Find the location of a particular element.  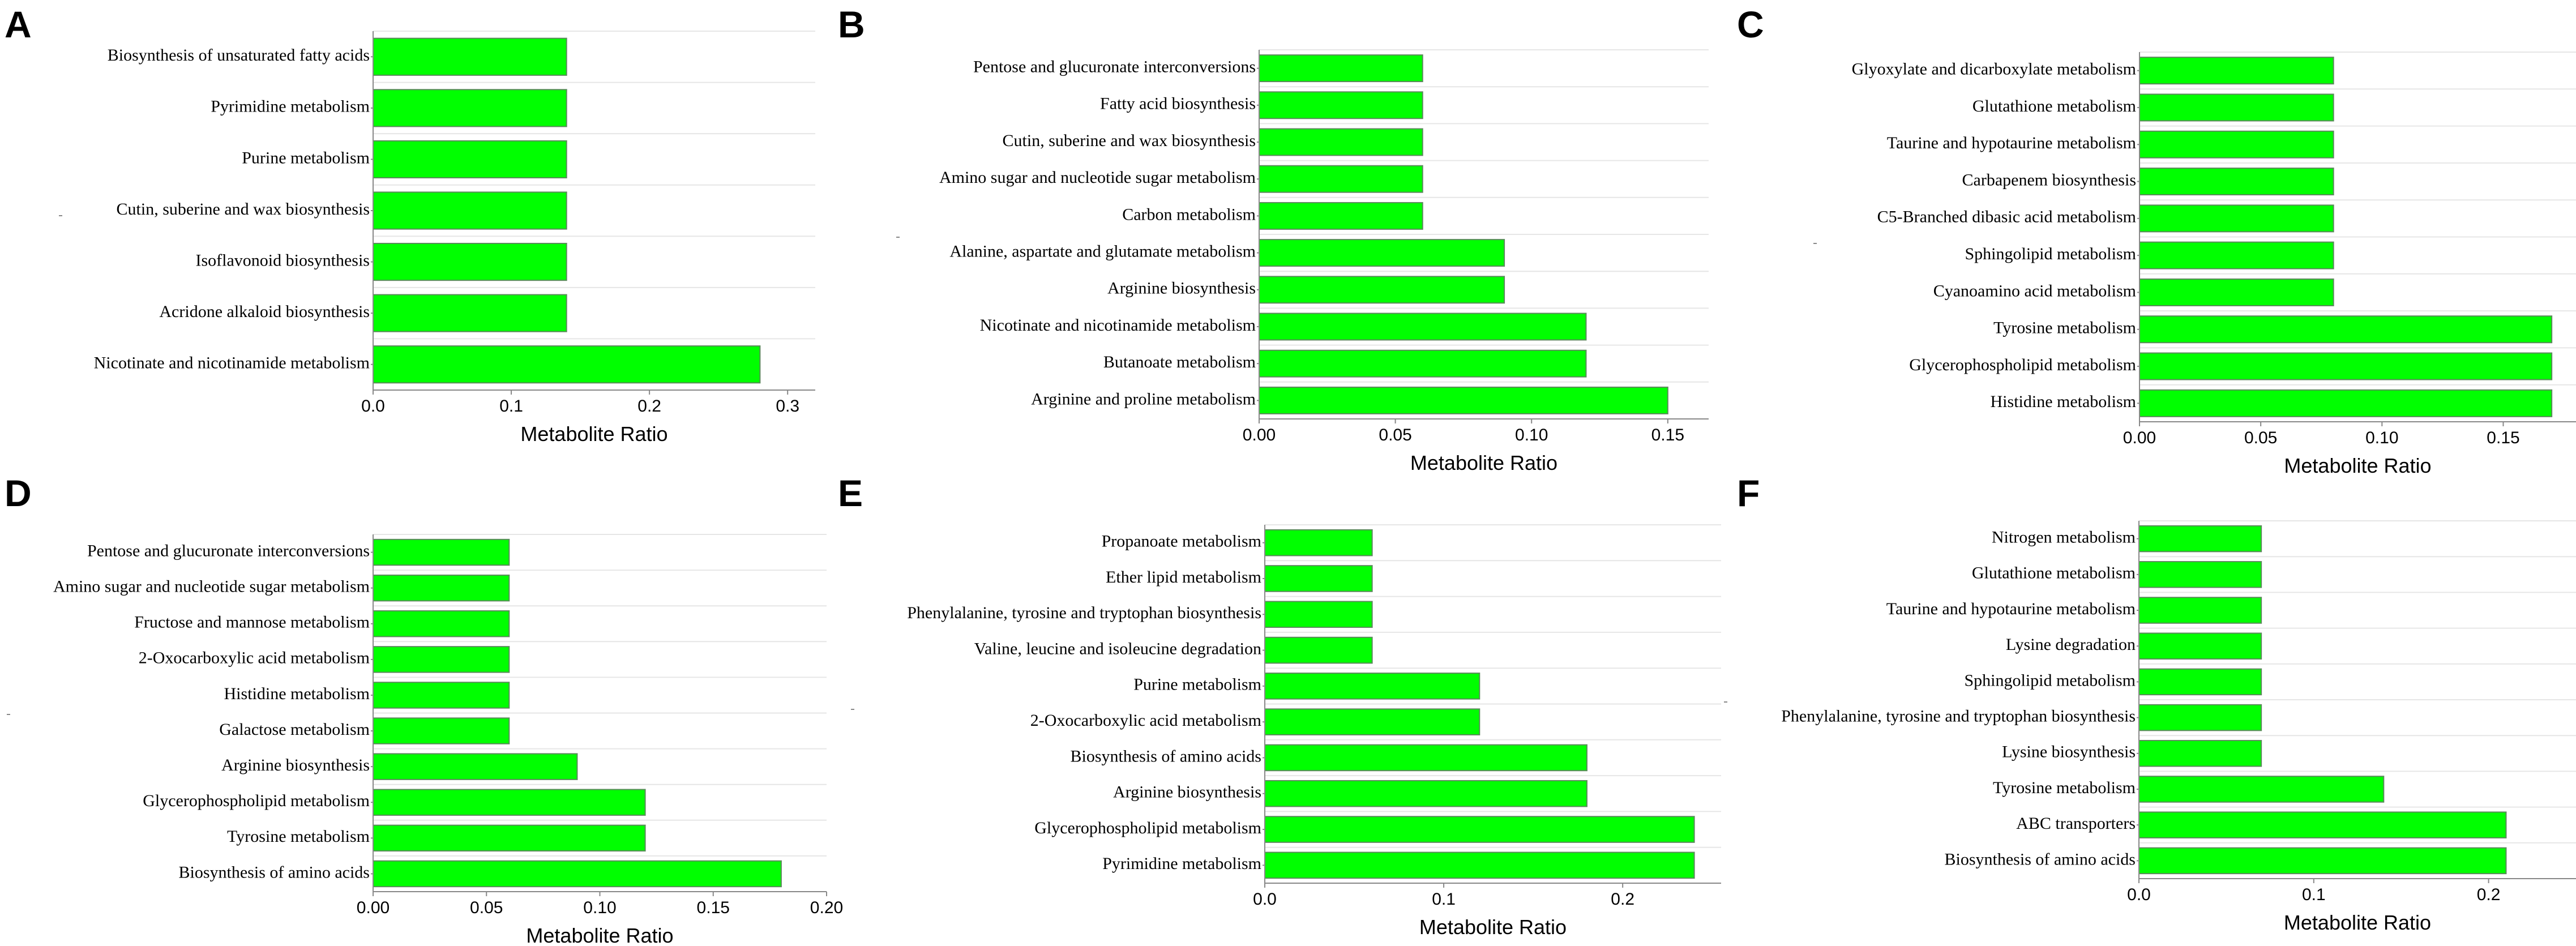

category-label: C5-Branched dibasic acid metabolism is located at coordinates (2006, 217).